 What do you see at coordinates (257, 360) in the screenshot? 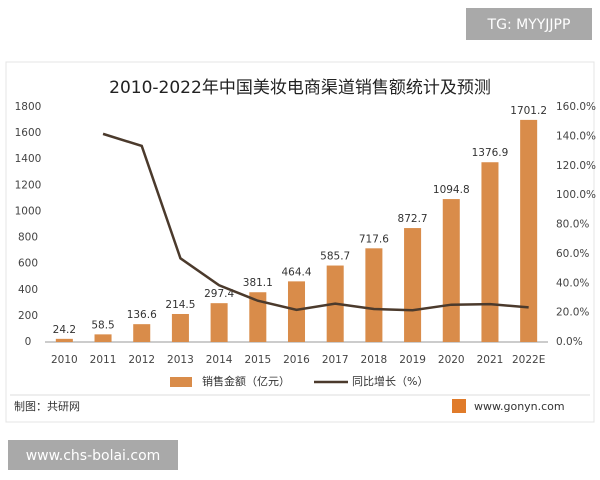
I see `x-tick-label: 2015` at bounding box center [257, 360].